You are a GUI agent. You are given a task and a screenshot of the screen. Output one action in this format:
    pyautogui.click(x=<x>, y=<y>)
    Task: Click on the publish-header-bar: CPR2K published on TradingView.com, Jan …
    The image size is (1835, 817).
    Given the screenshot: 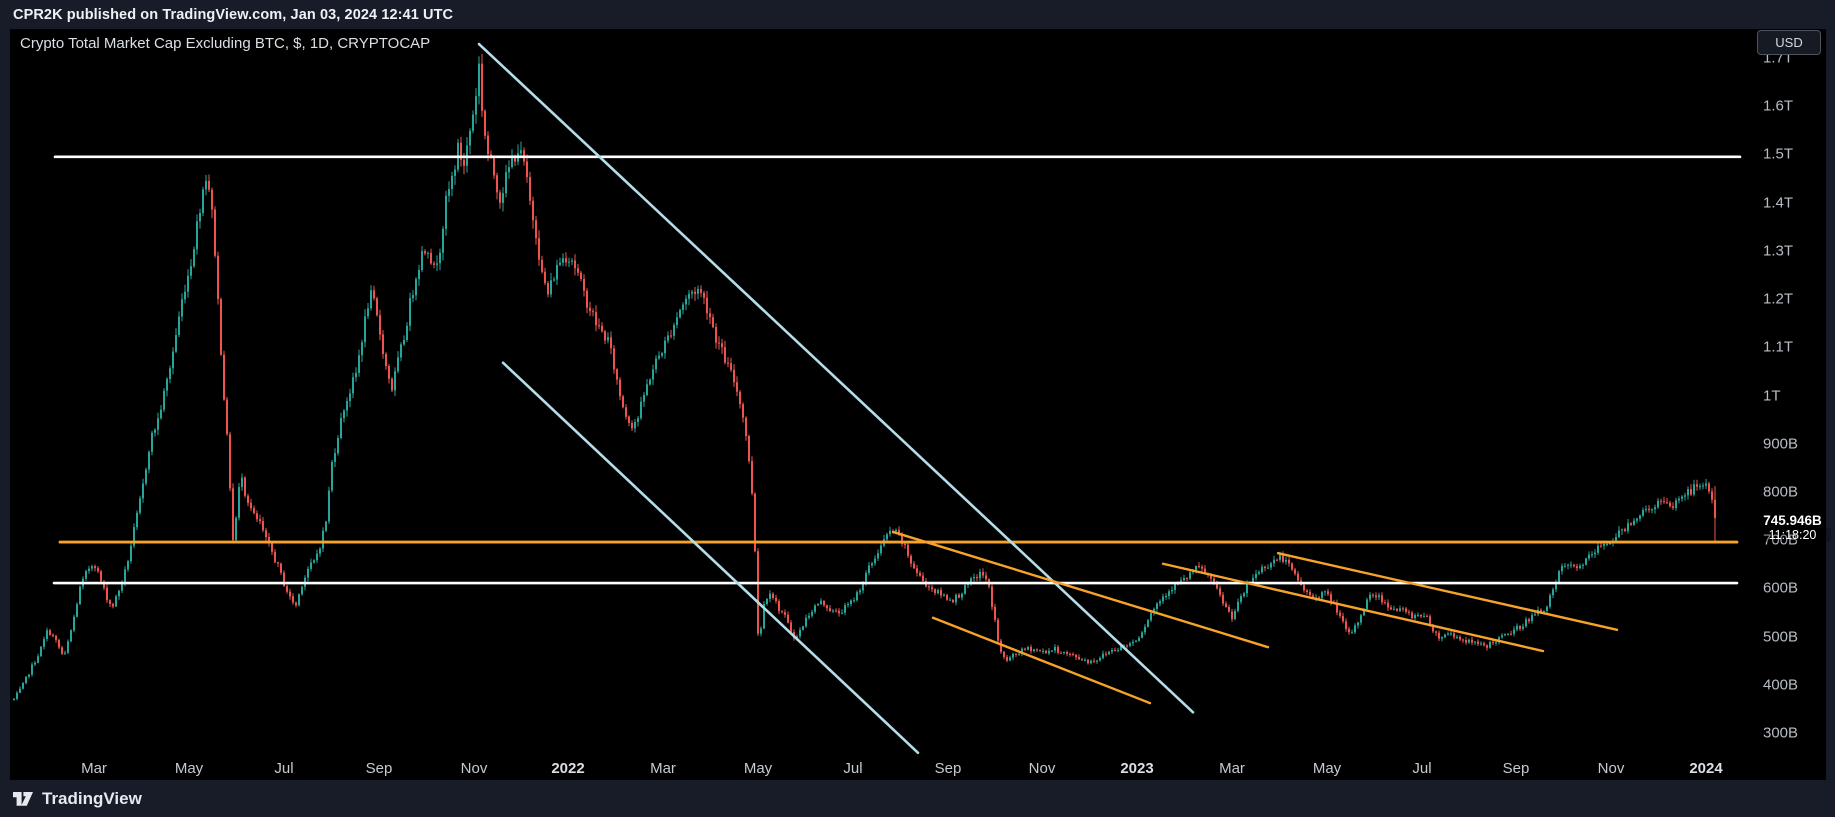 What is the action you would take?
    pyautogui.click(x=917, y=14)
    